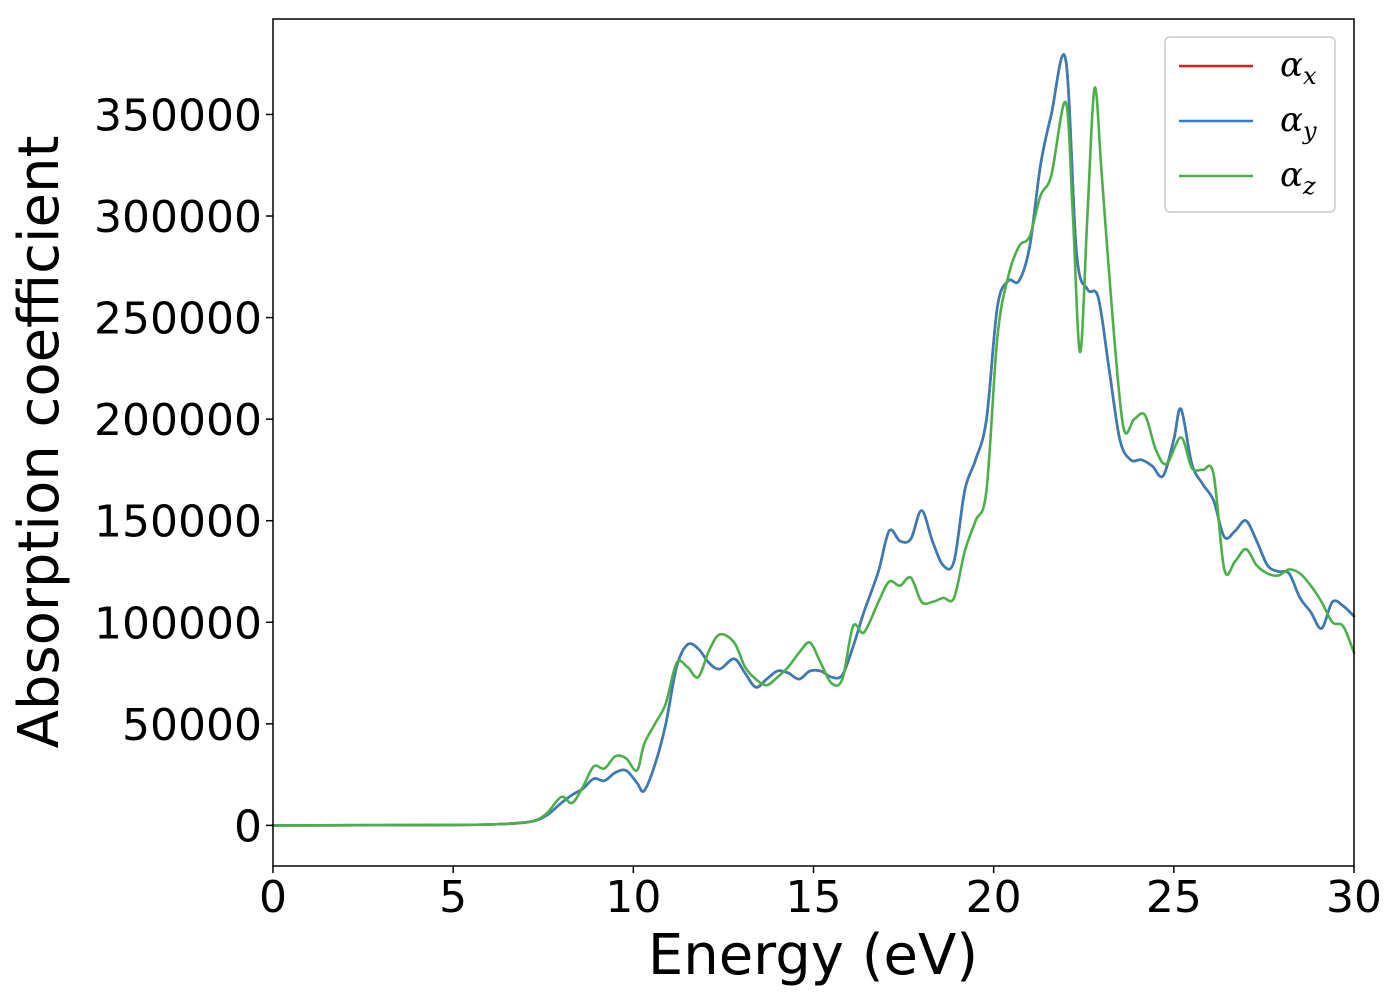  What do you see at coordinates (248, 826) in the screenshot?
I see `y-tick-label: 0` at bounding box center [248, 826].